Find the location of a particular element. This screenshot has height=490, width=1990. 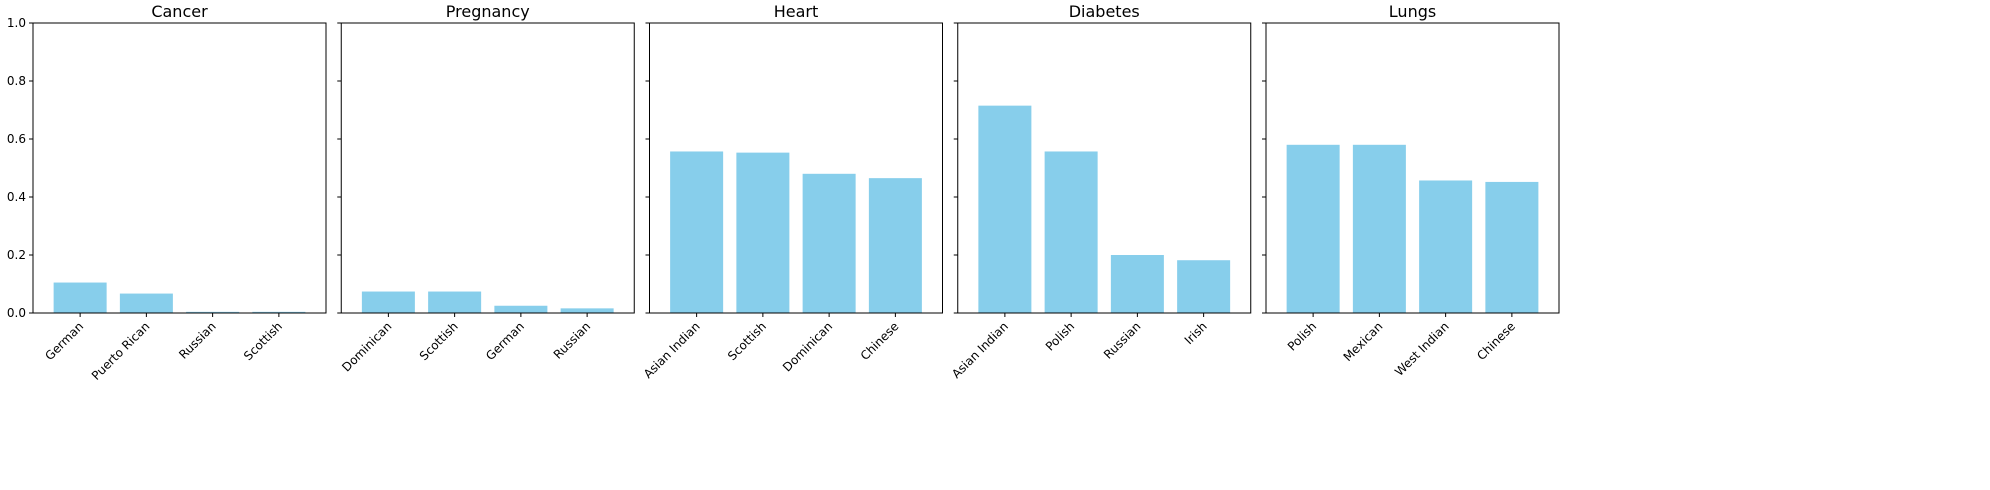

subplot-lungs: Polish Mexican West Indian Chinese Lungs is located at coordinates (1411, 190).